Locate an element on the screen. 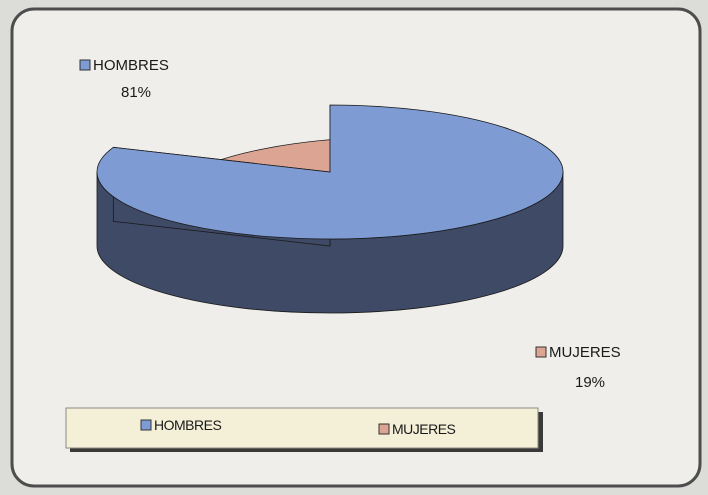 This screenshot has width=708, height=495. legend: HOMBRES MUJERES is located at coordinates (304, 429).